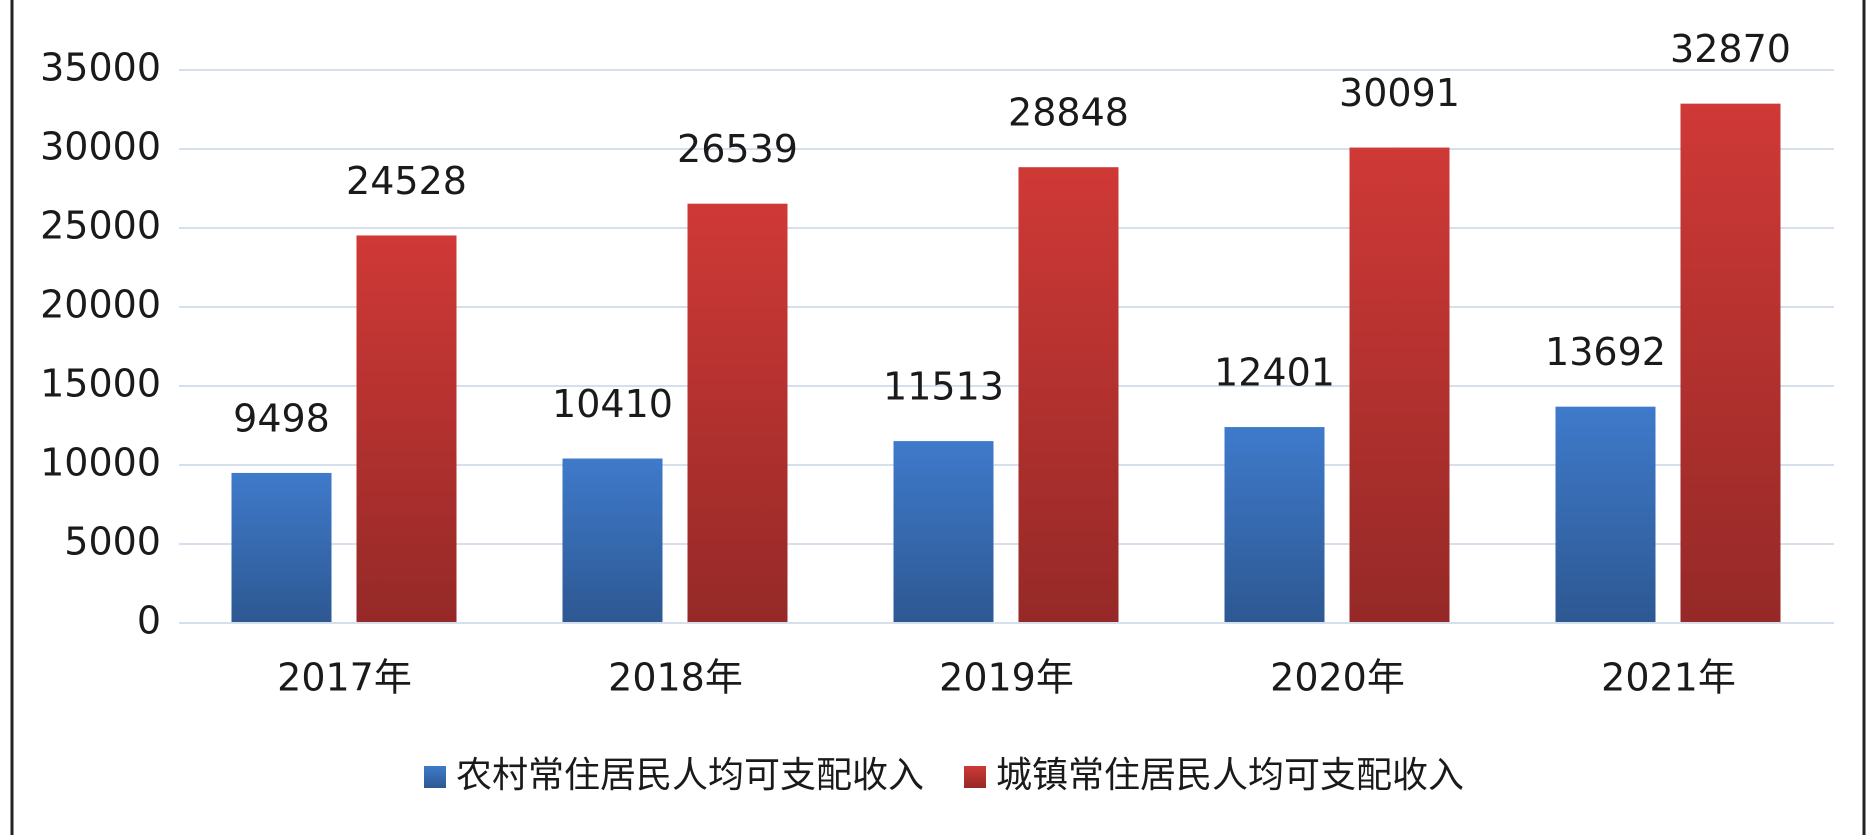 The image size is (1871, 835). What do you see at coordinates (1668, 678) in the screenshot?
I see `x-tick-label: 2021年` at bounding box center [1668, 678].